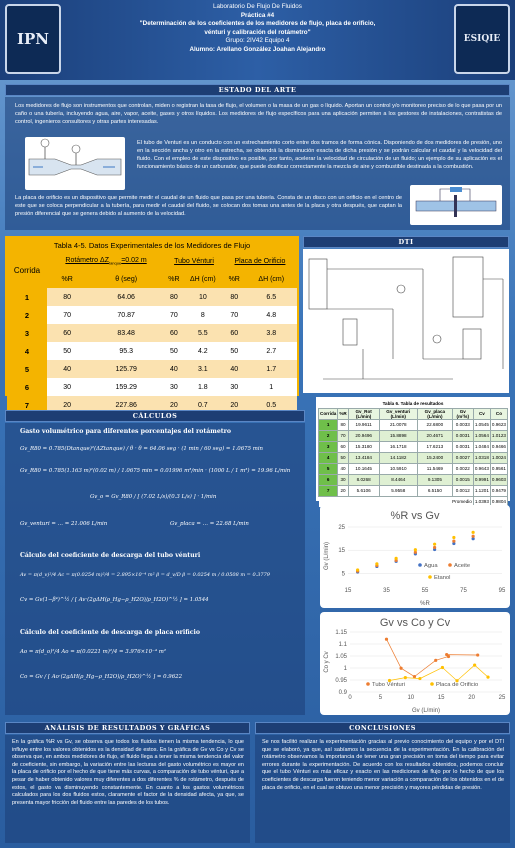  I want to click on table1-row: 2 70 70.87 70 8 70 4.8, so click(152, 315).